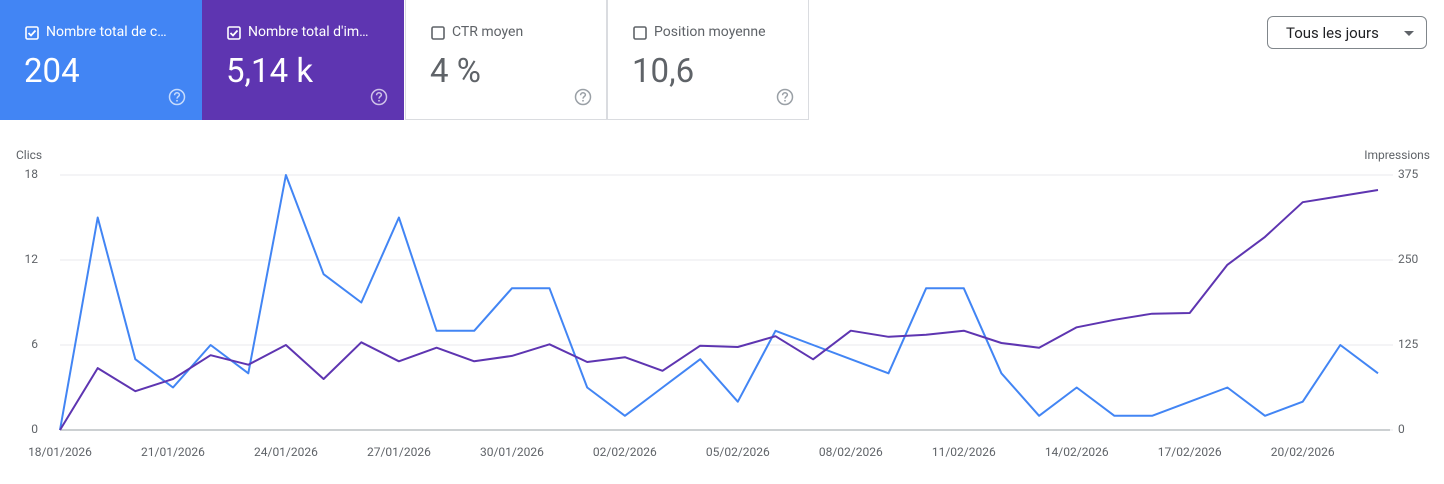 Image resolution: width=1444 pixels, height=484 pixels. What do you see at coordinates (1408, 259) in the screenshot?
I see `y2-tick-label: 250` at bounding box center [1408, 259].